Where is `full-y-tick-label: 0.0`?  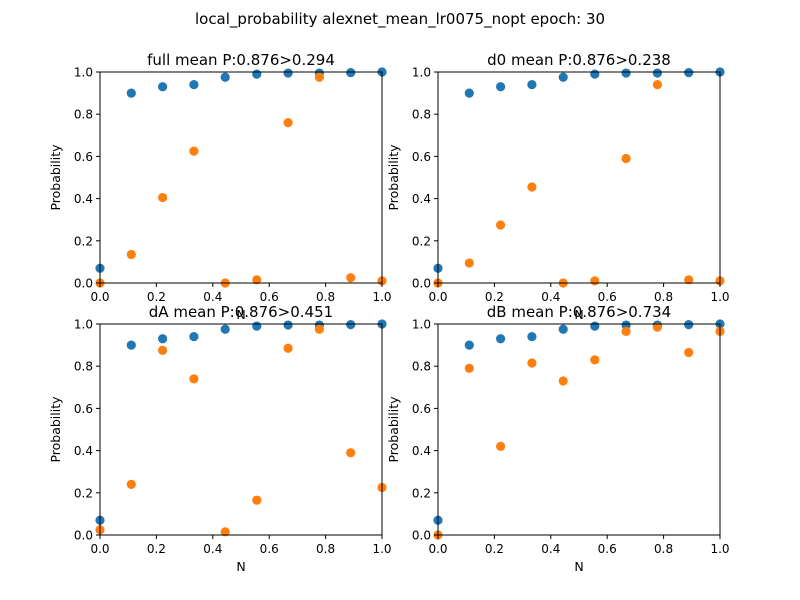
full-y-tick-label: 0.0 is located at coordinates (83, 284).